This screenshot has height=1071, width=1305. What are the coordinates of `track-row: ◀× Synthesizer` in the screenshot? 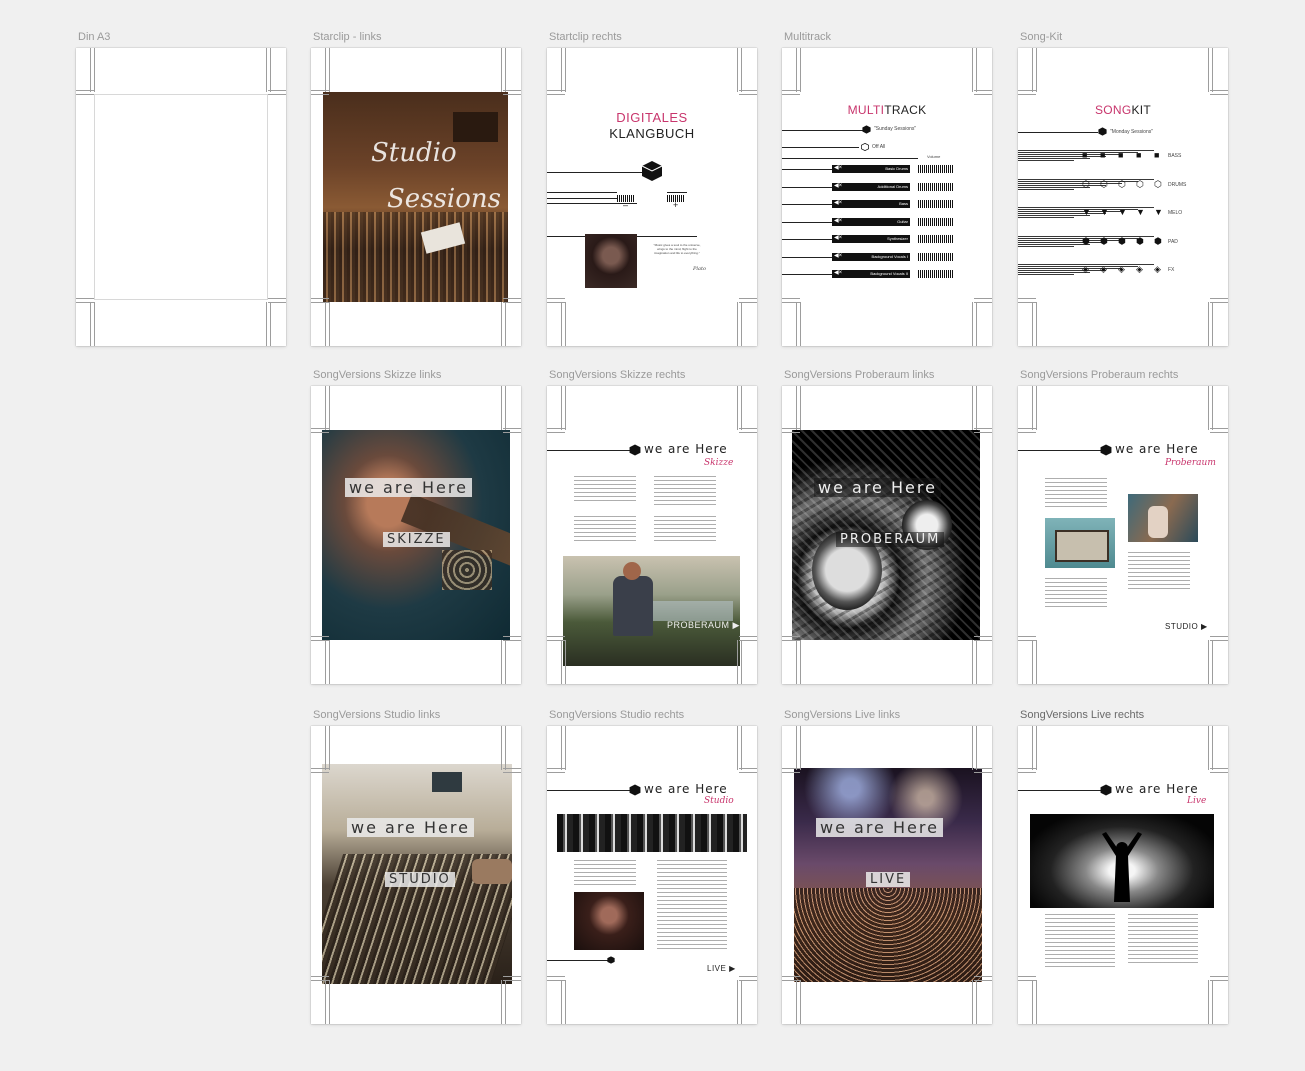 It's located at (887, 240).